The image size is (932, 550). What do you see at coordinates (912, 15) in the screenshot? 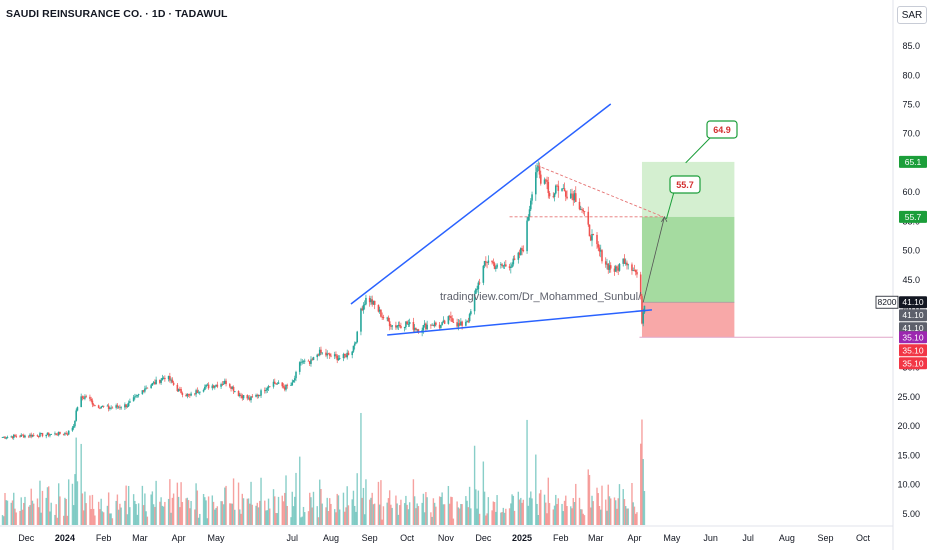
I see `currency-button: SAR` at bounding box center [912, 15].